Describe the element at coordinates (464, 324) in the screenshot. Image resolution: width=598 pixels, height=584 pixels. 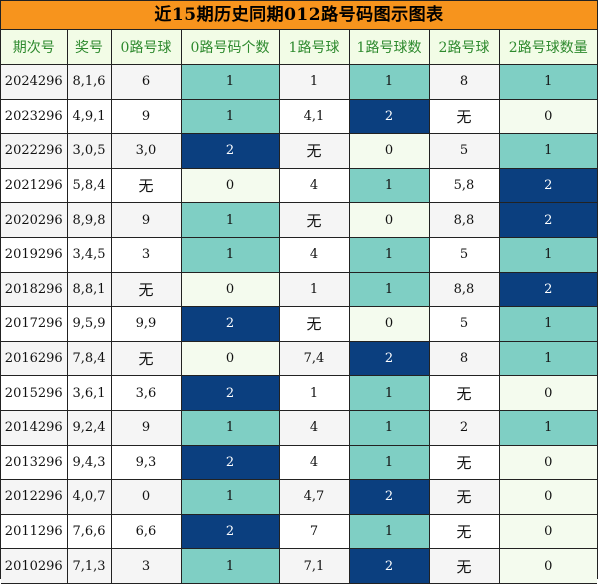
I see `route2-balls-cell: 5` at that location.